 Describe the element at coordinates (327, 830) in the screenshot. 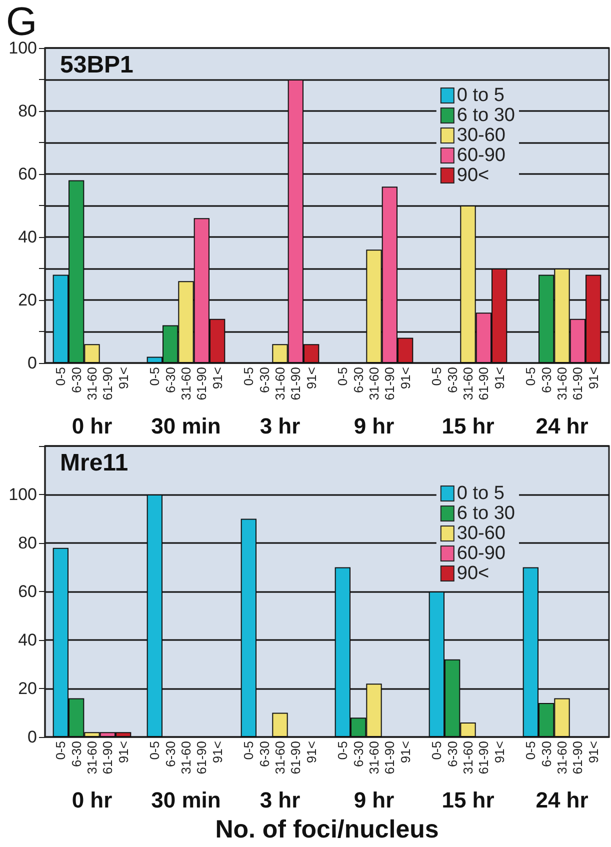

I see `x-axis-title: No. of foci/nucleus` at that location.